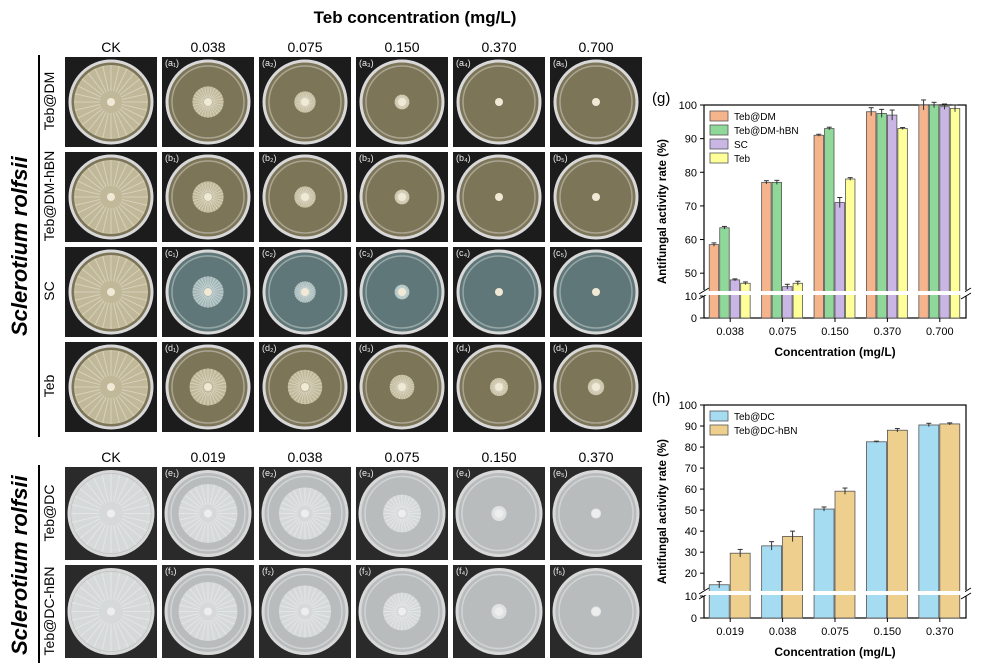 This screenshot has width=982, height=671. I want to click on legend-label: Teb, so click(742, 159).